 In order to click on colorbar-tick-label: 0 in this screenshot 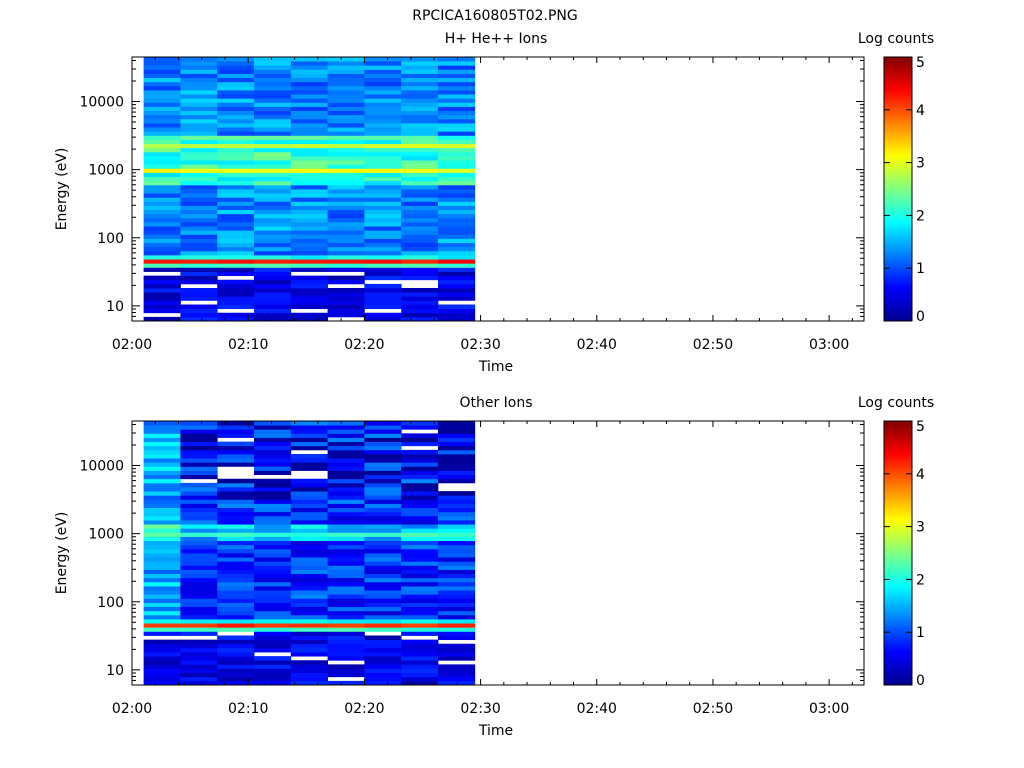, I will do `click(920, 317)`.